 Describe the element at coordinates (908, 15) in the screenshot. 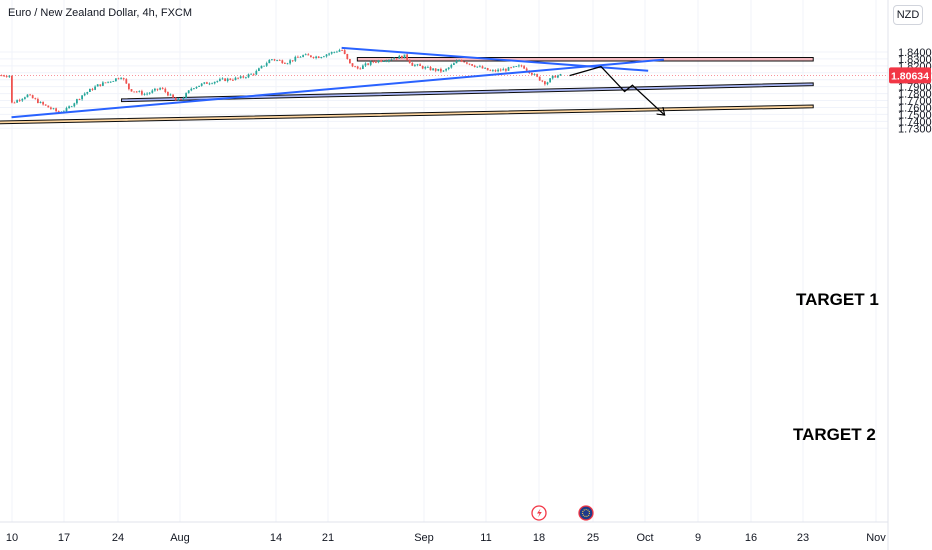

I see `currency-selector: NZD` at that location.